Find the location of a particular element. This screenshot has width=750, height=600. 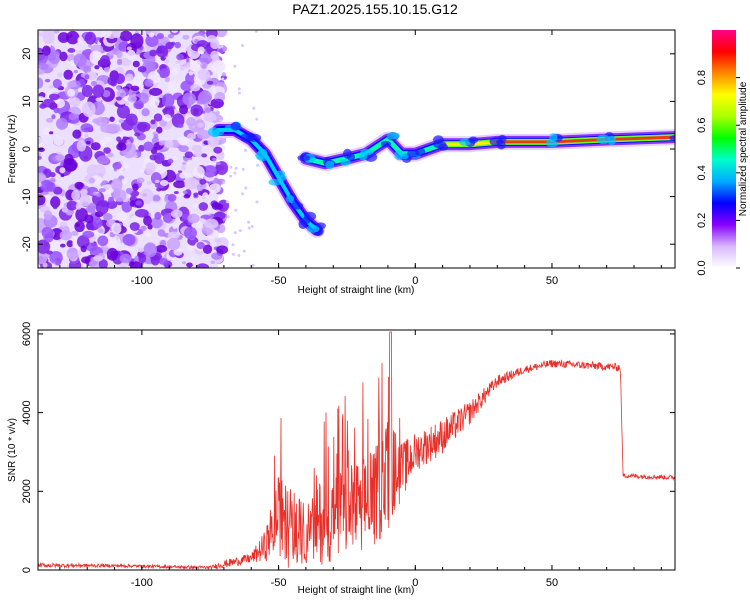

colorbar-label: Normalized spectral amplitude is located at coordinates (743, 148).